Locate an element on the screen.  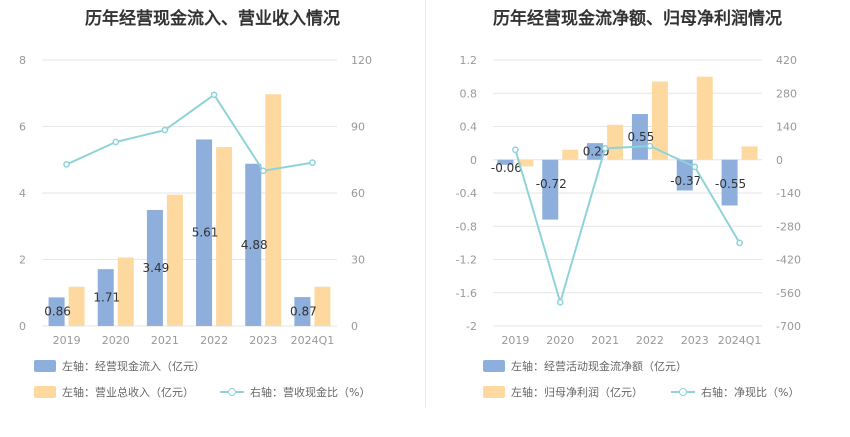
y-right-tick-label: 90 is located at coordinates (358, 127).